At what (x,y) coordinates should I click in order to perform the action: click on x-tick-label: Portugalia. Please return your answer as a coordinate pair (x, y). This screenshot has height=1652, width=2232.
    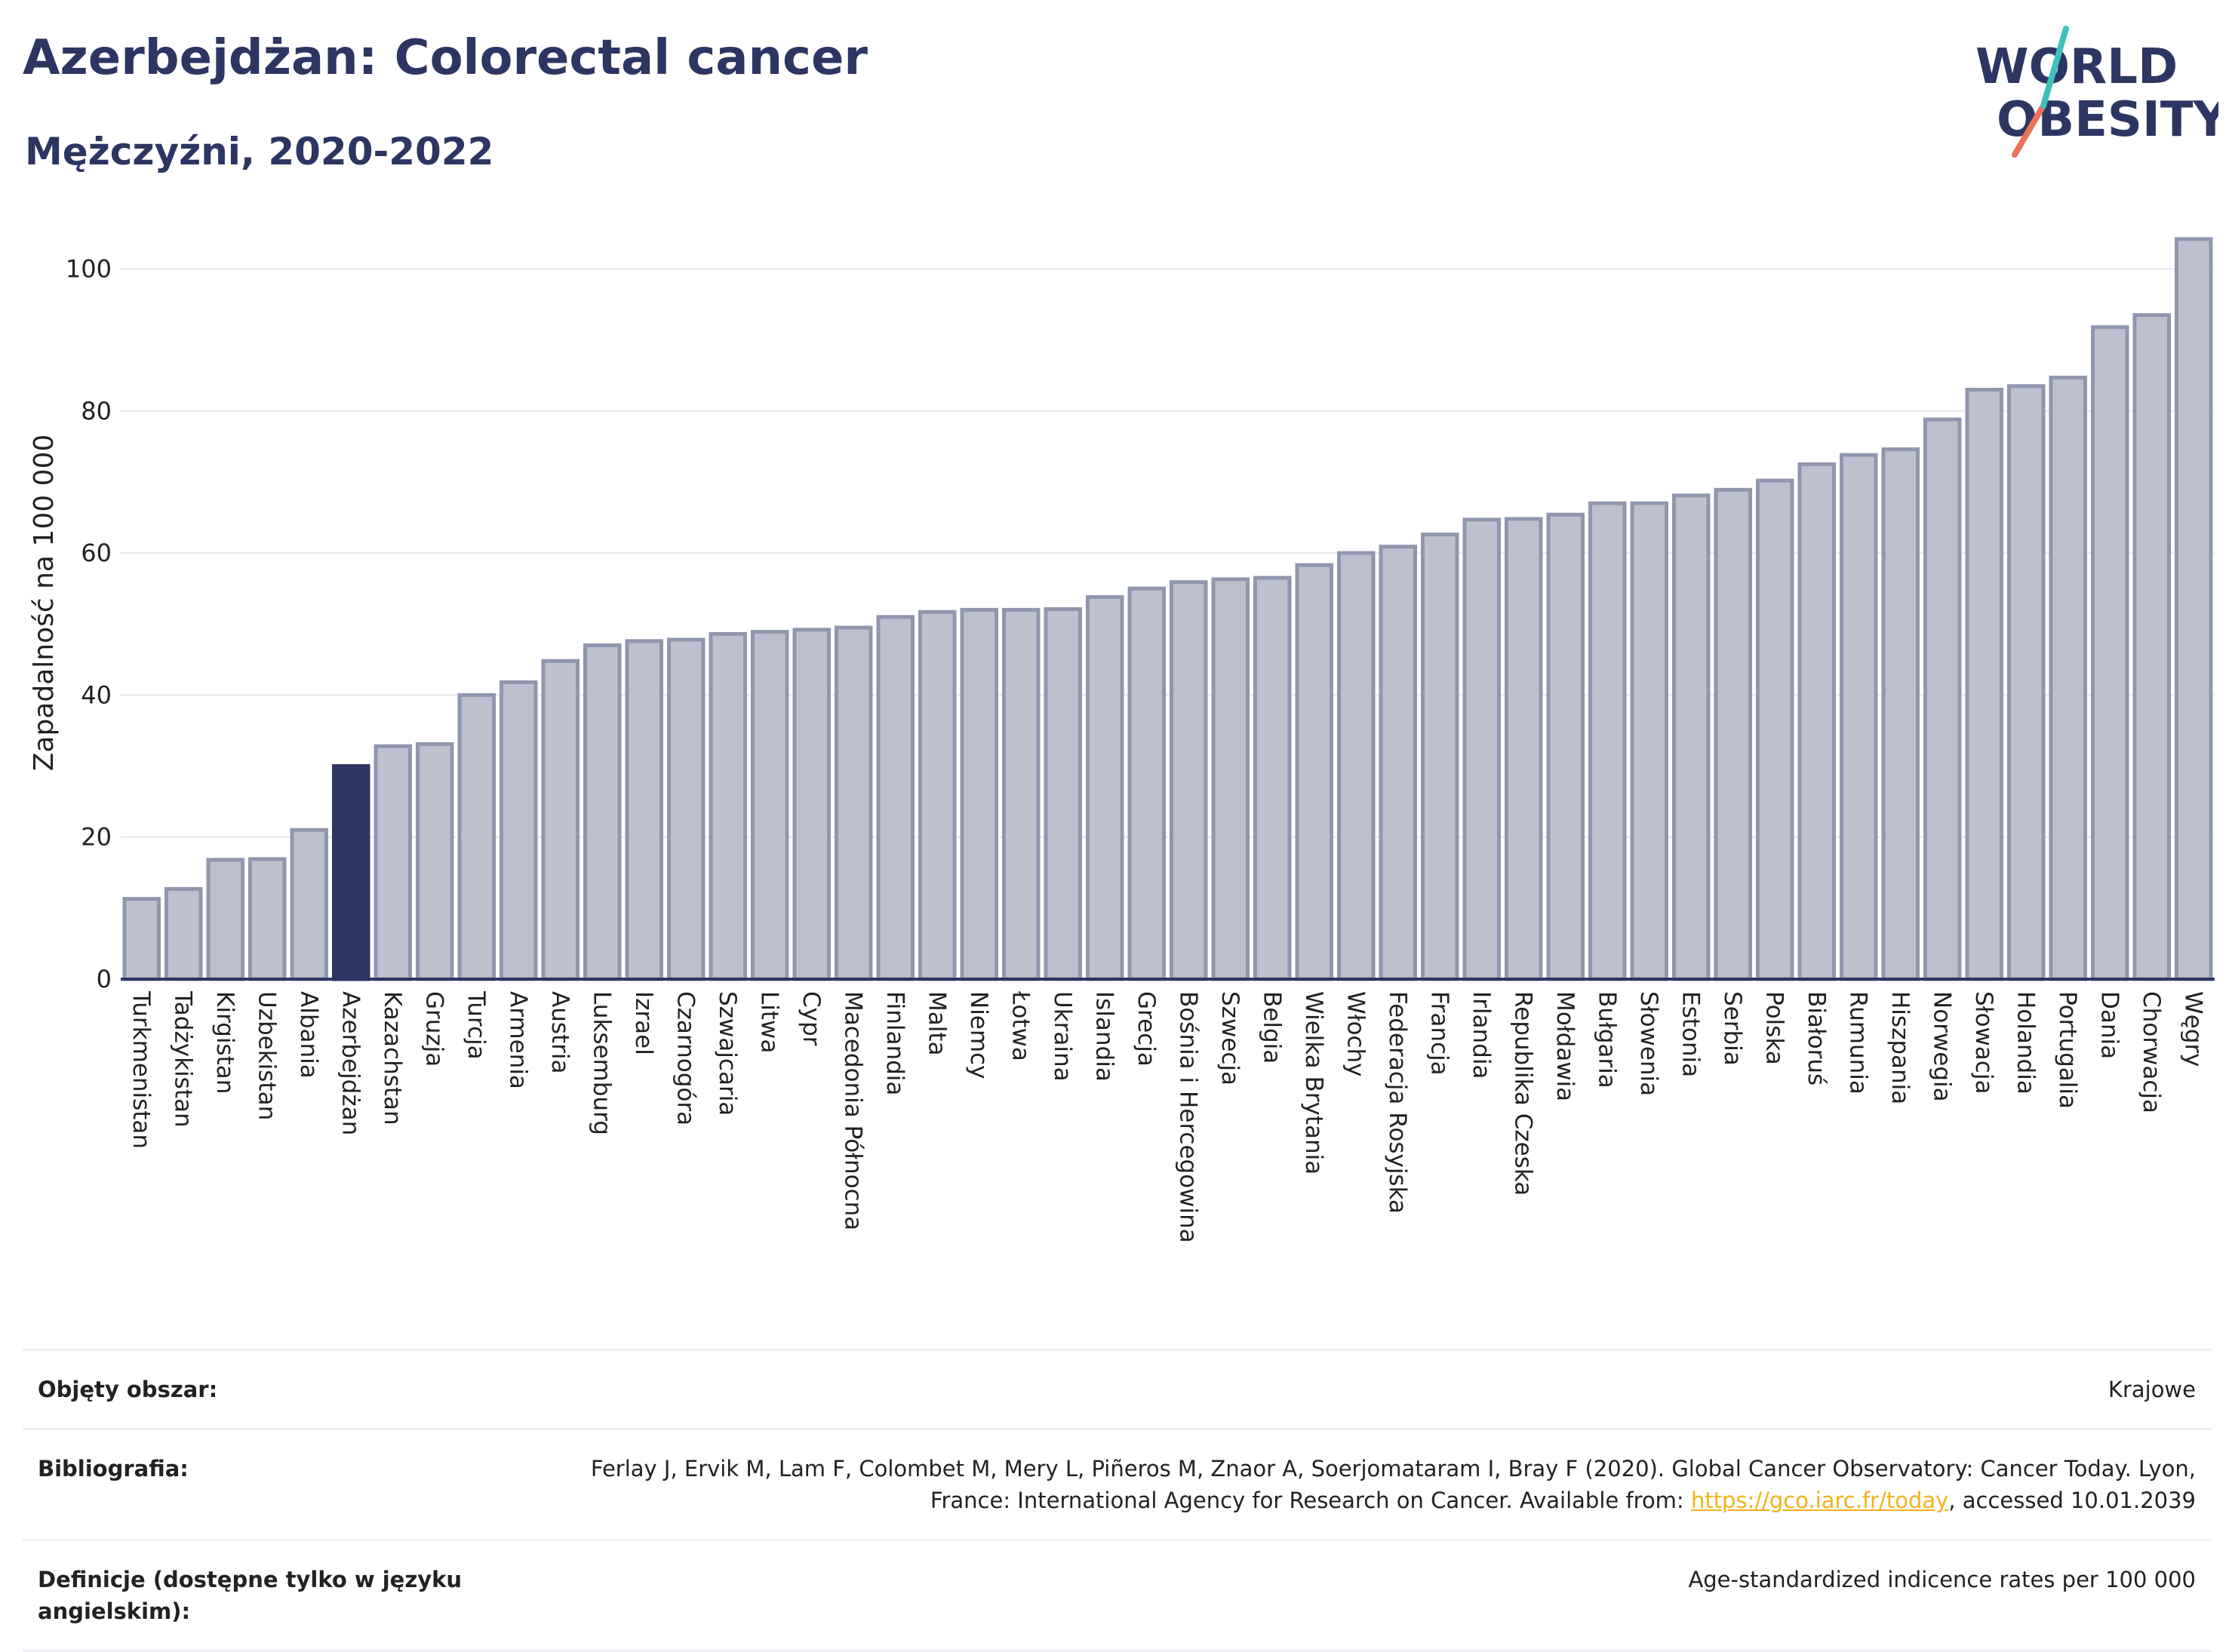
    Looking at the image, I should click on (2067, 1050).